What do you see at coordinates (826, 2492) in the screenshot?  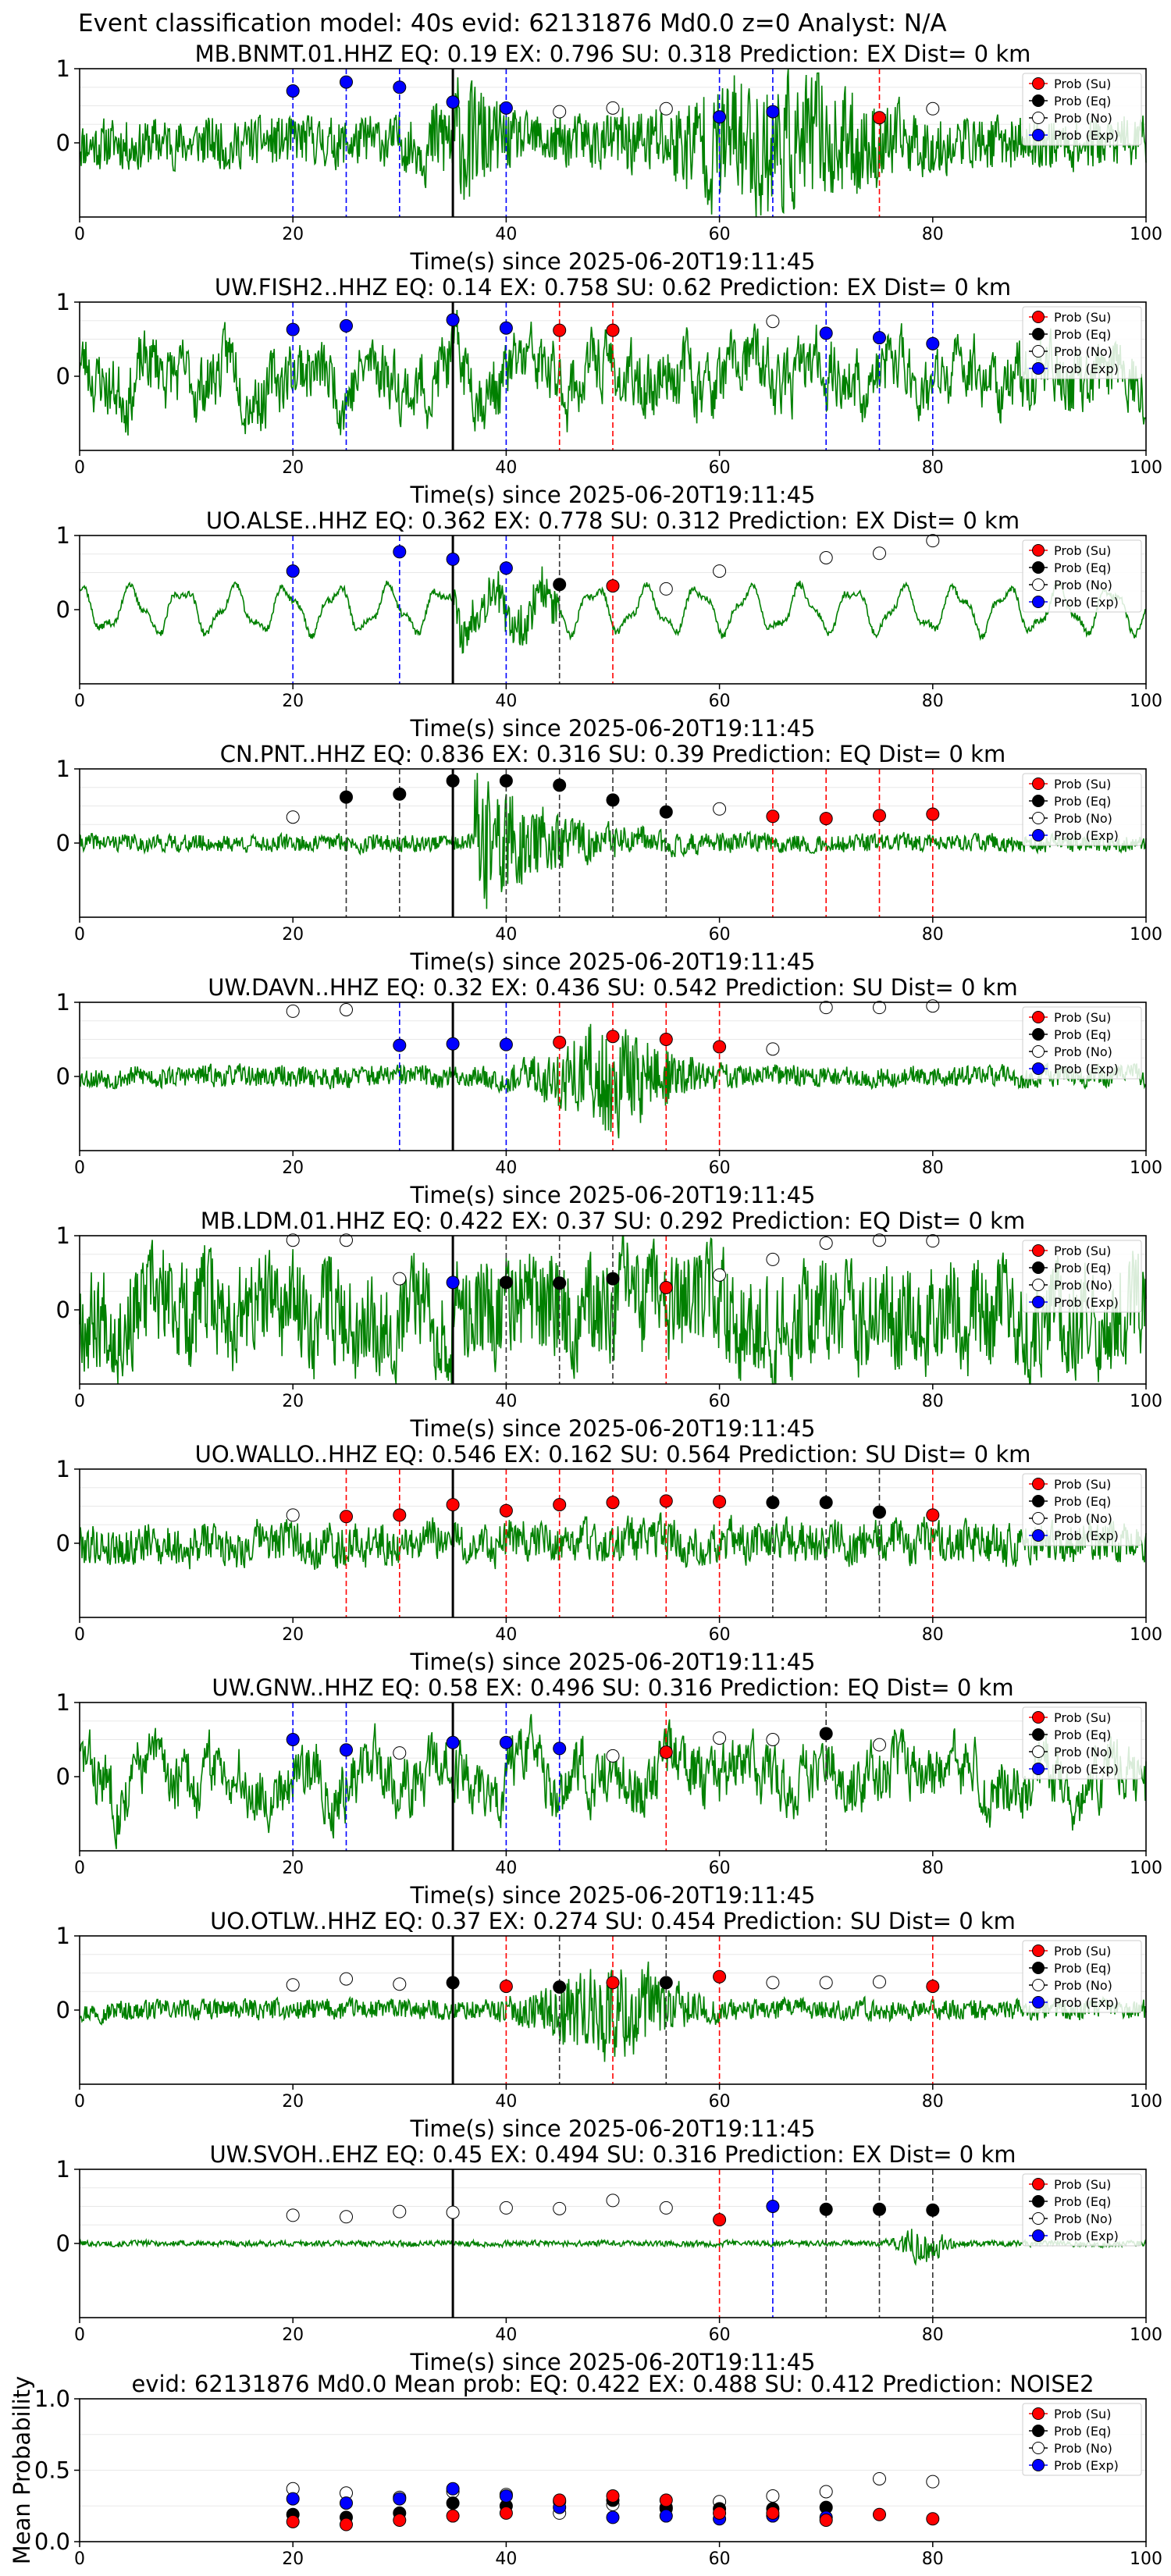 I see `mean-marker-no` at bounding box center [826, 2492].